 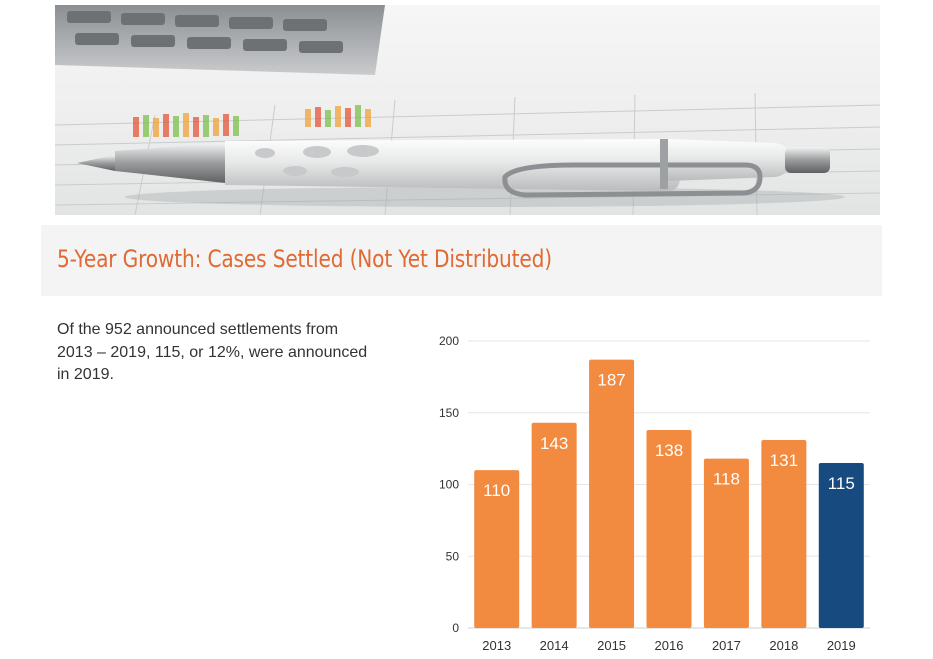 What do you see at coordinates (783, 645) in the screenshot?
I see `x-tick-label: 2018` at bounding box center [783, 645].